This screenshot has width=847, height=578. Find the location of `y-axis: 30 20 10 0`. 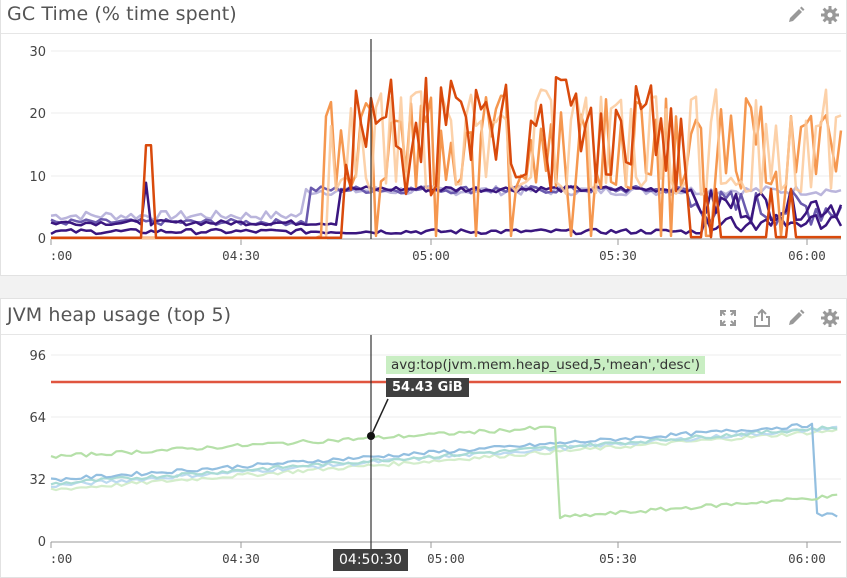

y-axis: 30 20 10 0 is located at coordinates (37, 146).